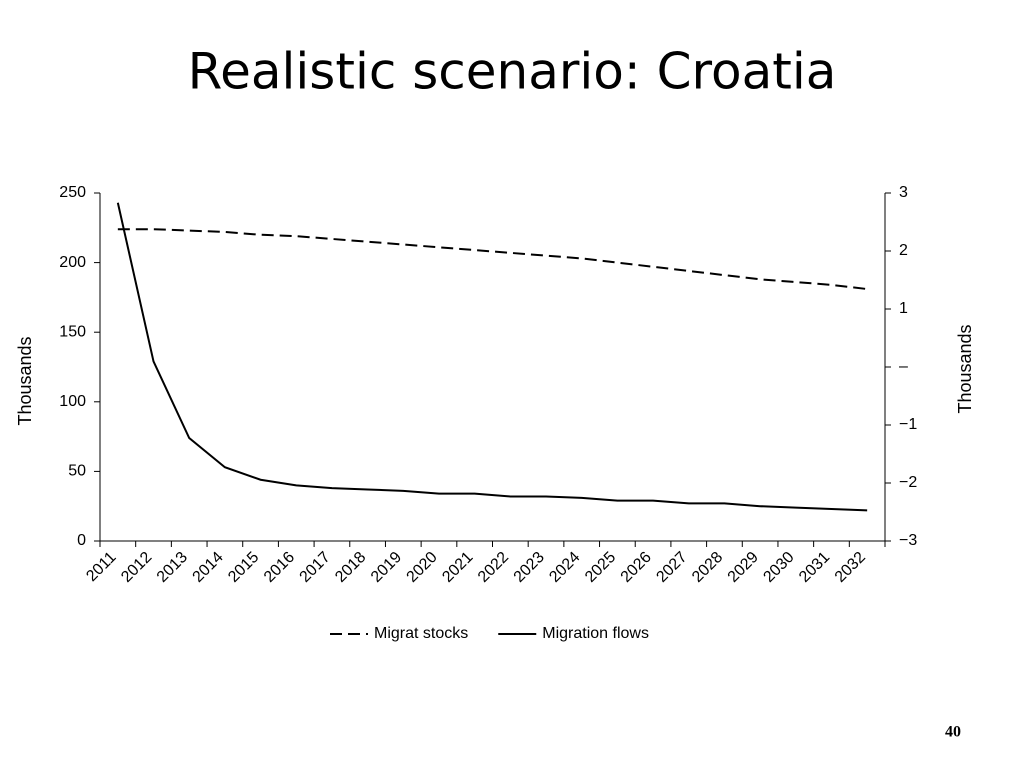 The width and height of the screenshot is (1024, 768). What do you see at coordinates (386, 567) in the screenshot?
I see `x-tick-label: 2019` at bounding box center [386, 567].